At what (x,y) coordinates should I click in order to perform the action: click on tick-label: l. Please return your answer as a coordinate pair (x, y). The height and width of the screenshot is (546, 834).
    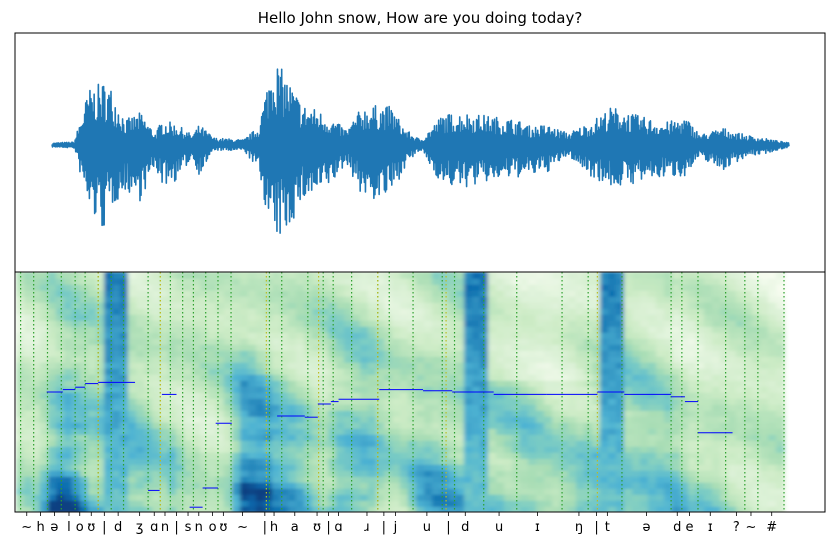
    Looking at the image, I should click on (69, 527).